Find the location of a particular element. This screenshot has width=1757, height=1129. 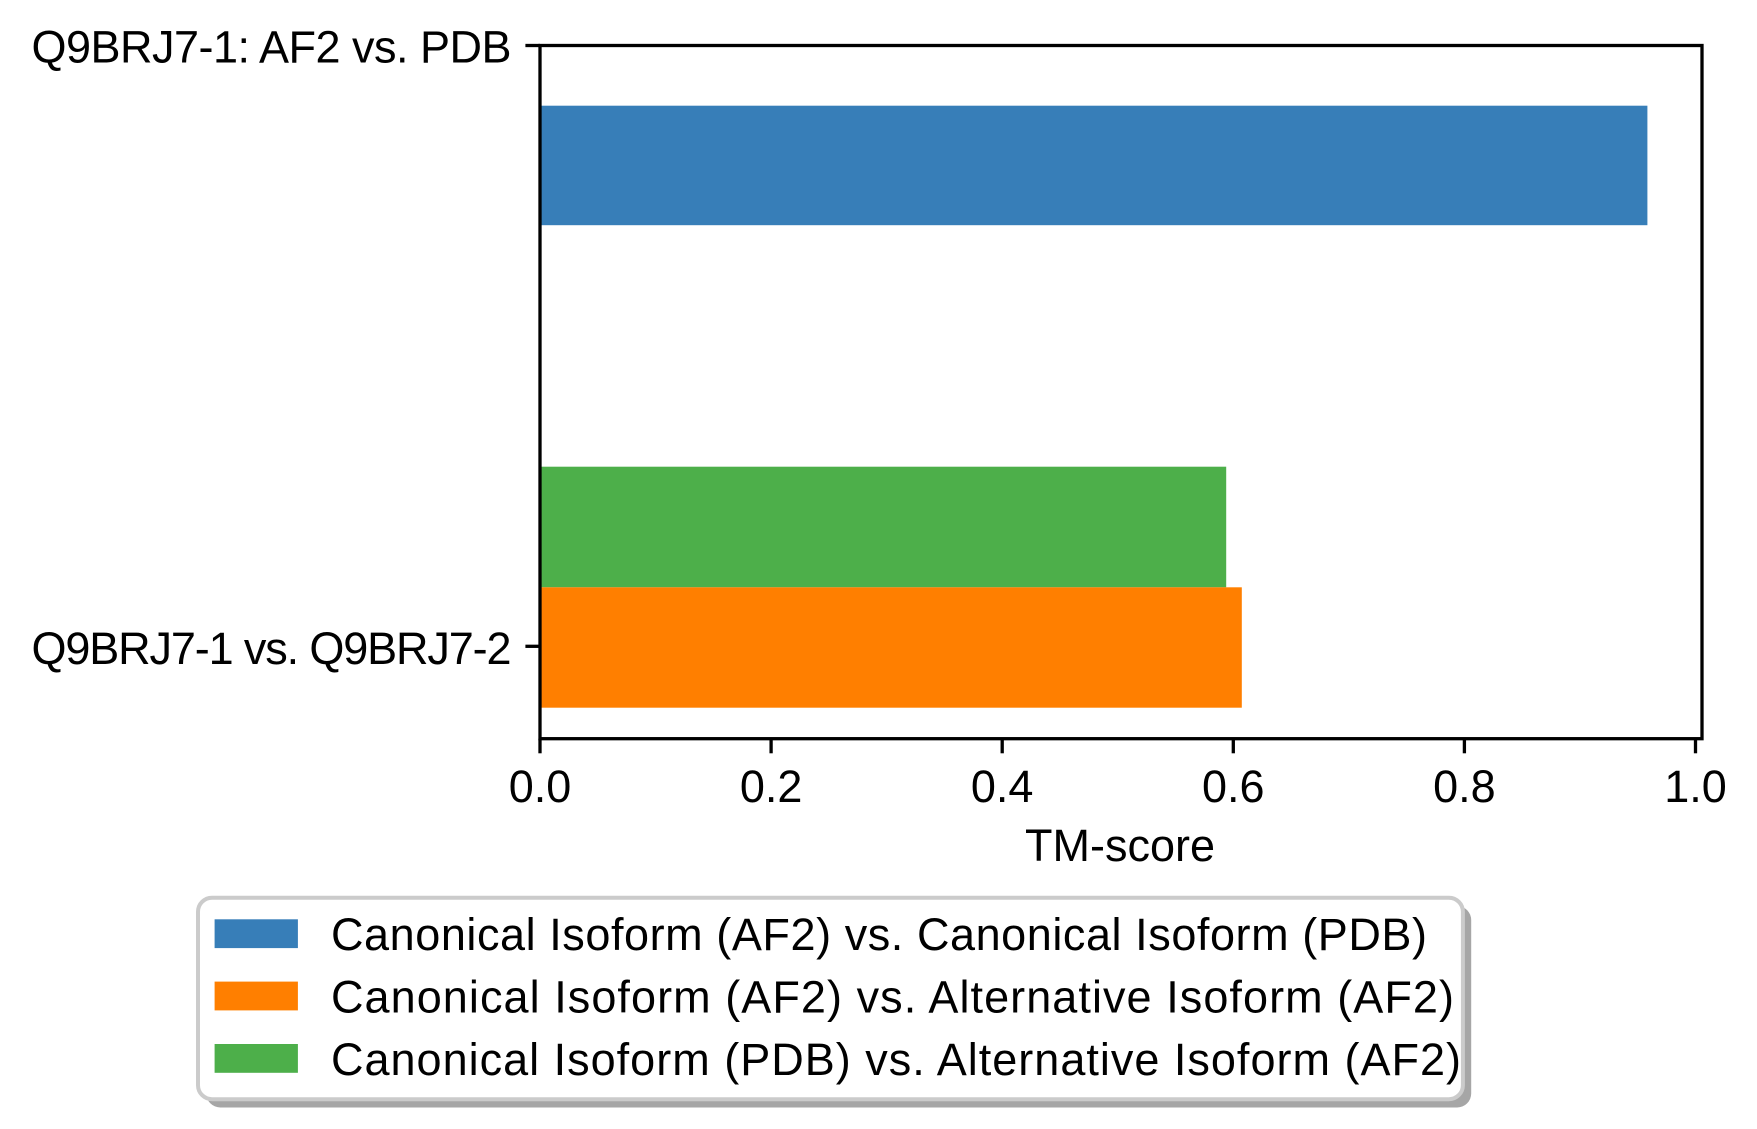

svg-text: 0.6 is located at coordinates (1233, 786).